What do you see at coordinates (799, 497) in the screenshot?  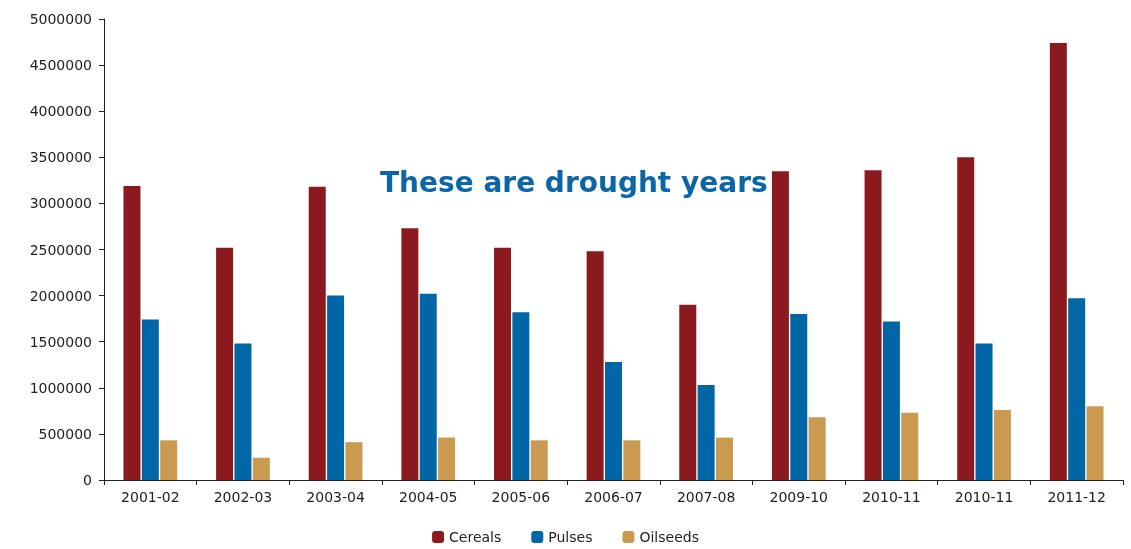 I see `x-tick-label: 2009-10` at bounding box center [799, 497].